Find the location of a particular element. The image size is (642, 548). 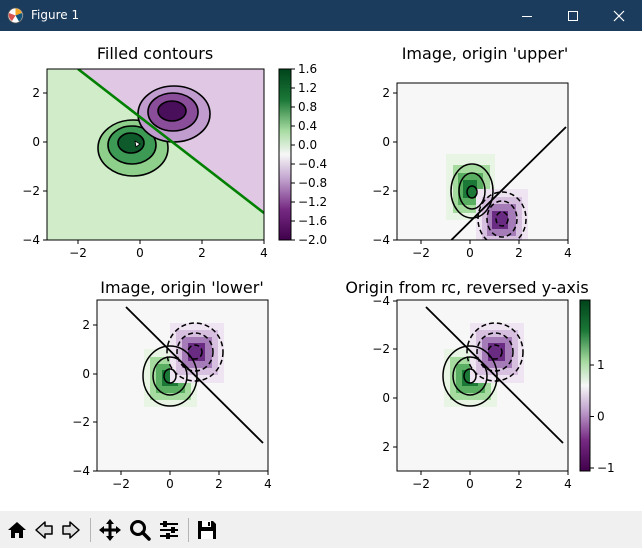

back-button is located at coordinates (44, 530).